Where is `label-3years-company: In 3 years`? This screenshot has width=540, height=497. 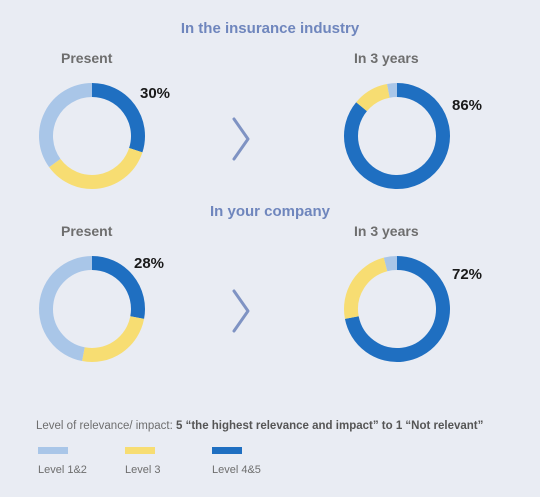
label-3years-company: In 3 years is located at coordinates (386, 231).